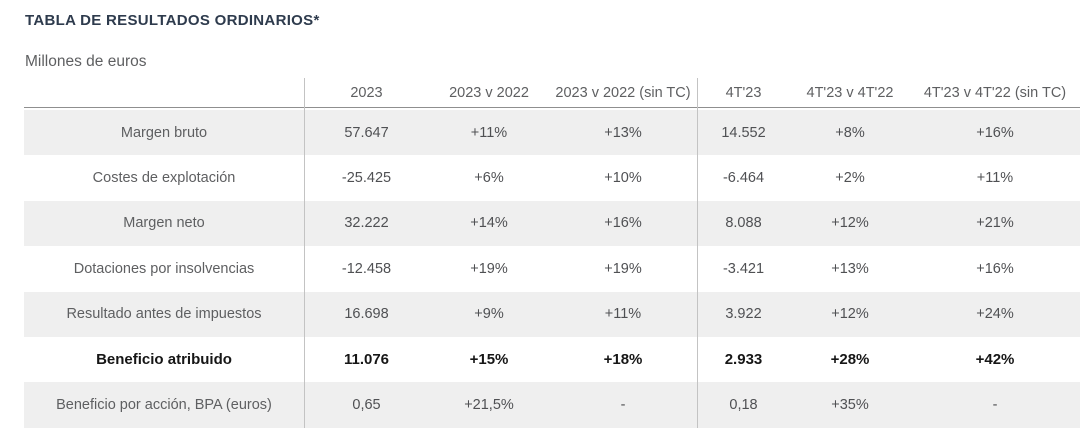 The image size is (1086, 442). Describe the element at coordinates (172, 20) in the screenshot. I see `page-title: TABLA DE RESULTADOS ORDINARIOS*` at that location.